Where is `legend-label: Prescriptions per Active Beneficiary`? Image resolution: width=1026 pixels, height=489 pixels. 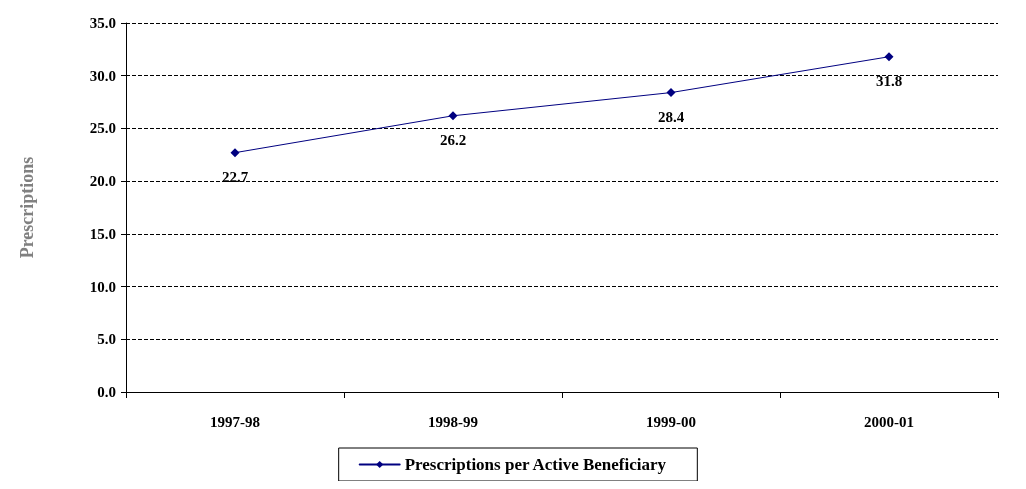 legend-label: Prescriptions per Active Beneficiary is located at coordinates (535, 464).